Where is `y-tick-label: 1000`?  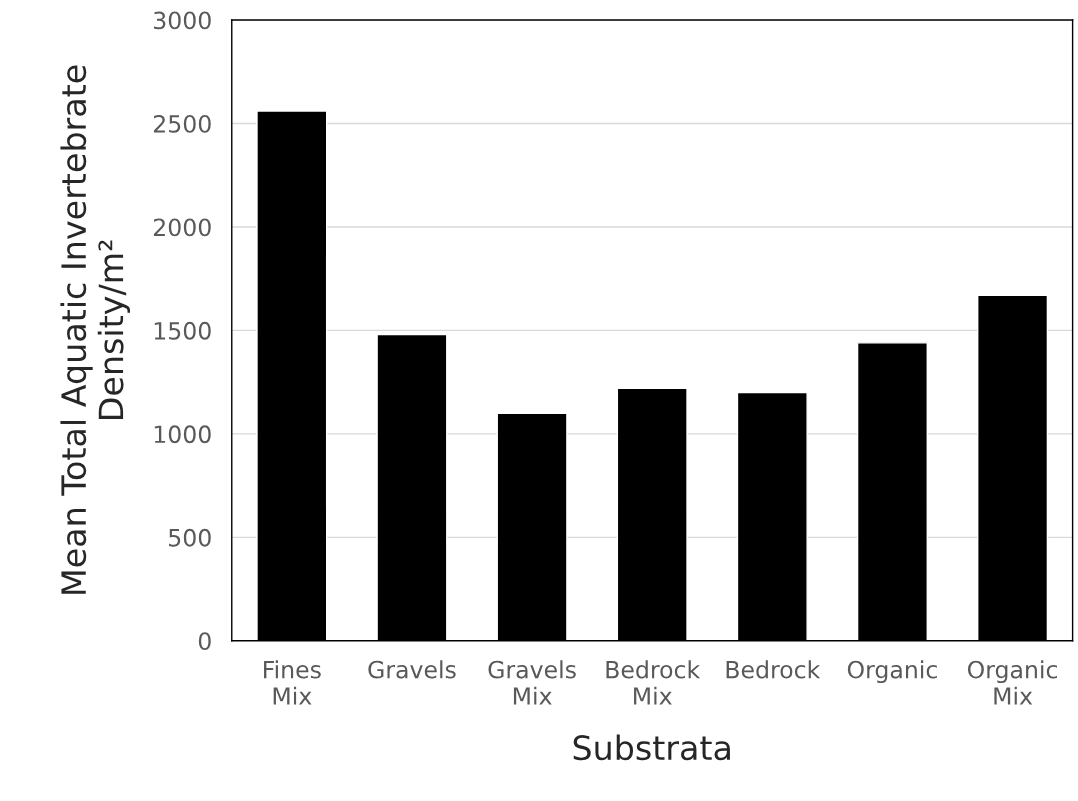 y-tick-label: 1000 is located at coordinates (182, 434).